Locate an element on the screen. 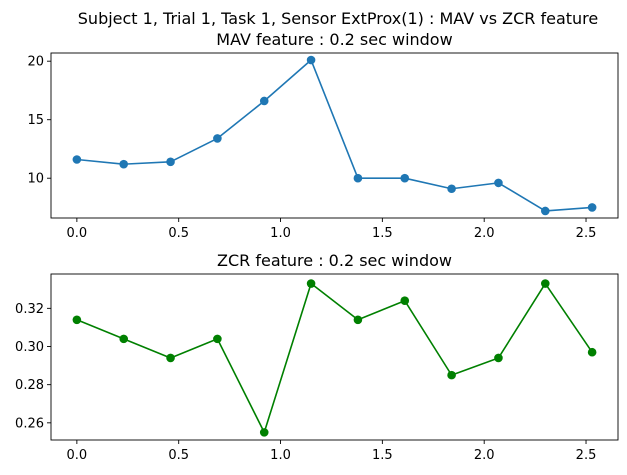  zcr-x-tick-label: 0.5 is located at coordinates (178, 455).